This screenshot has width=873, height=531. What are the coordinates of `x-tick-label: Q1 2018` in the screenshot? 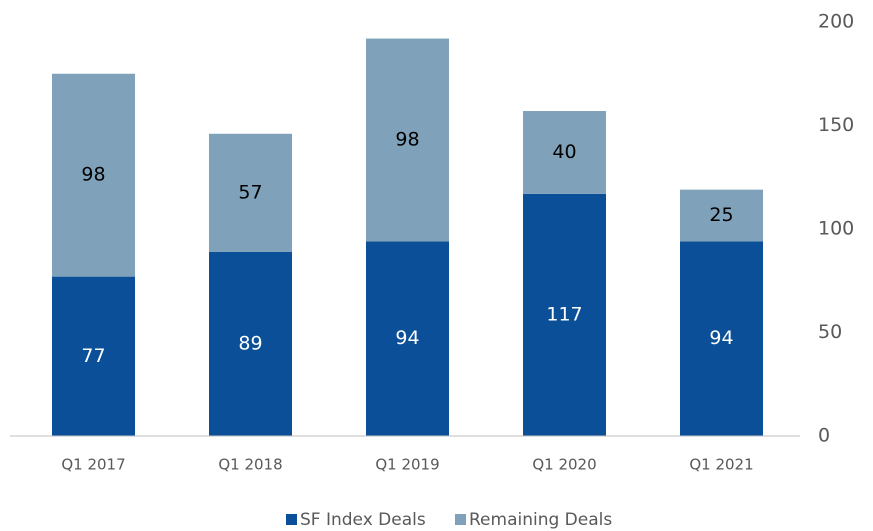 It's located at (250, 465).